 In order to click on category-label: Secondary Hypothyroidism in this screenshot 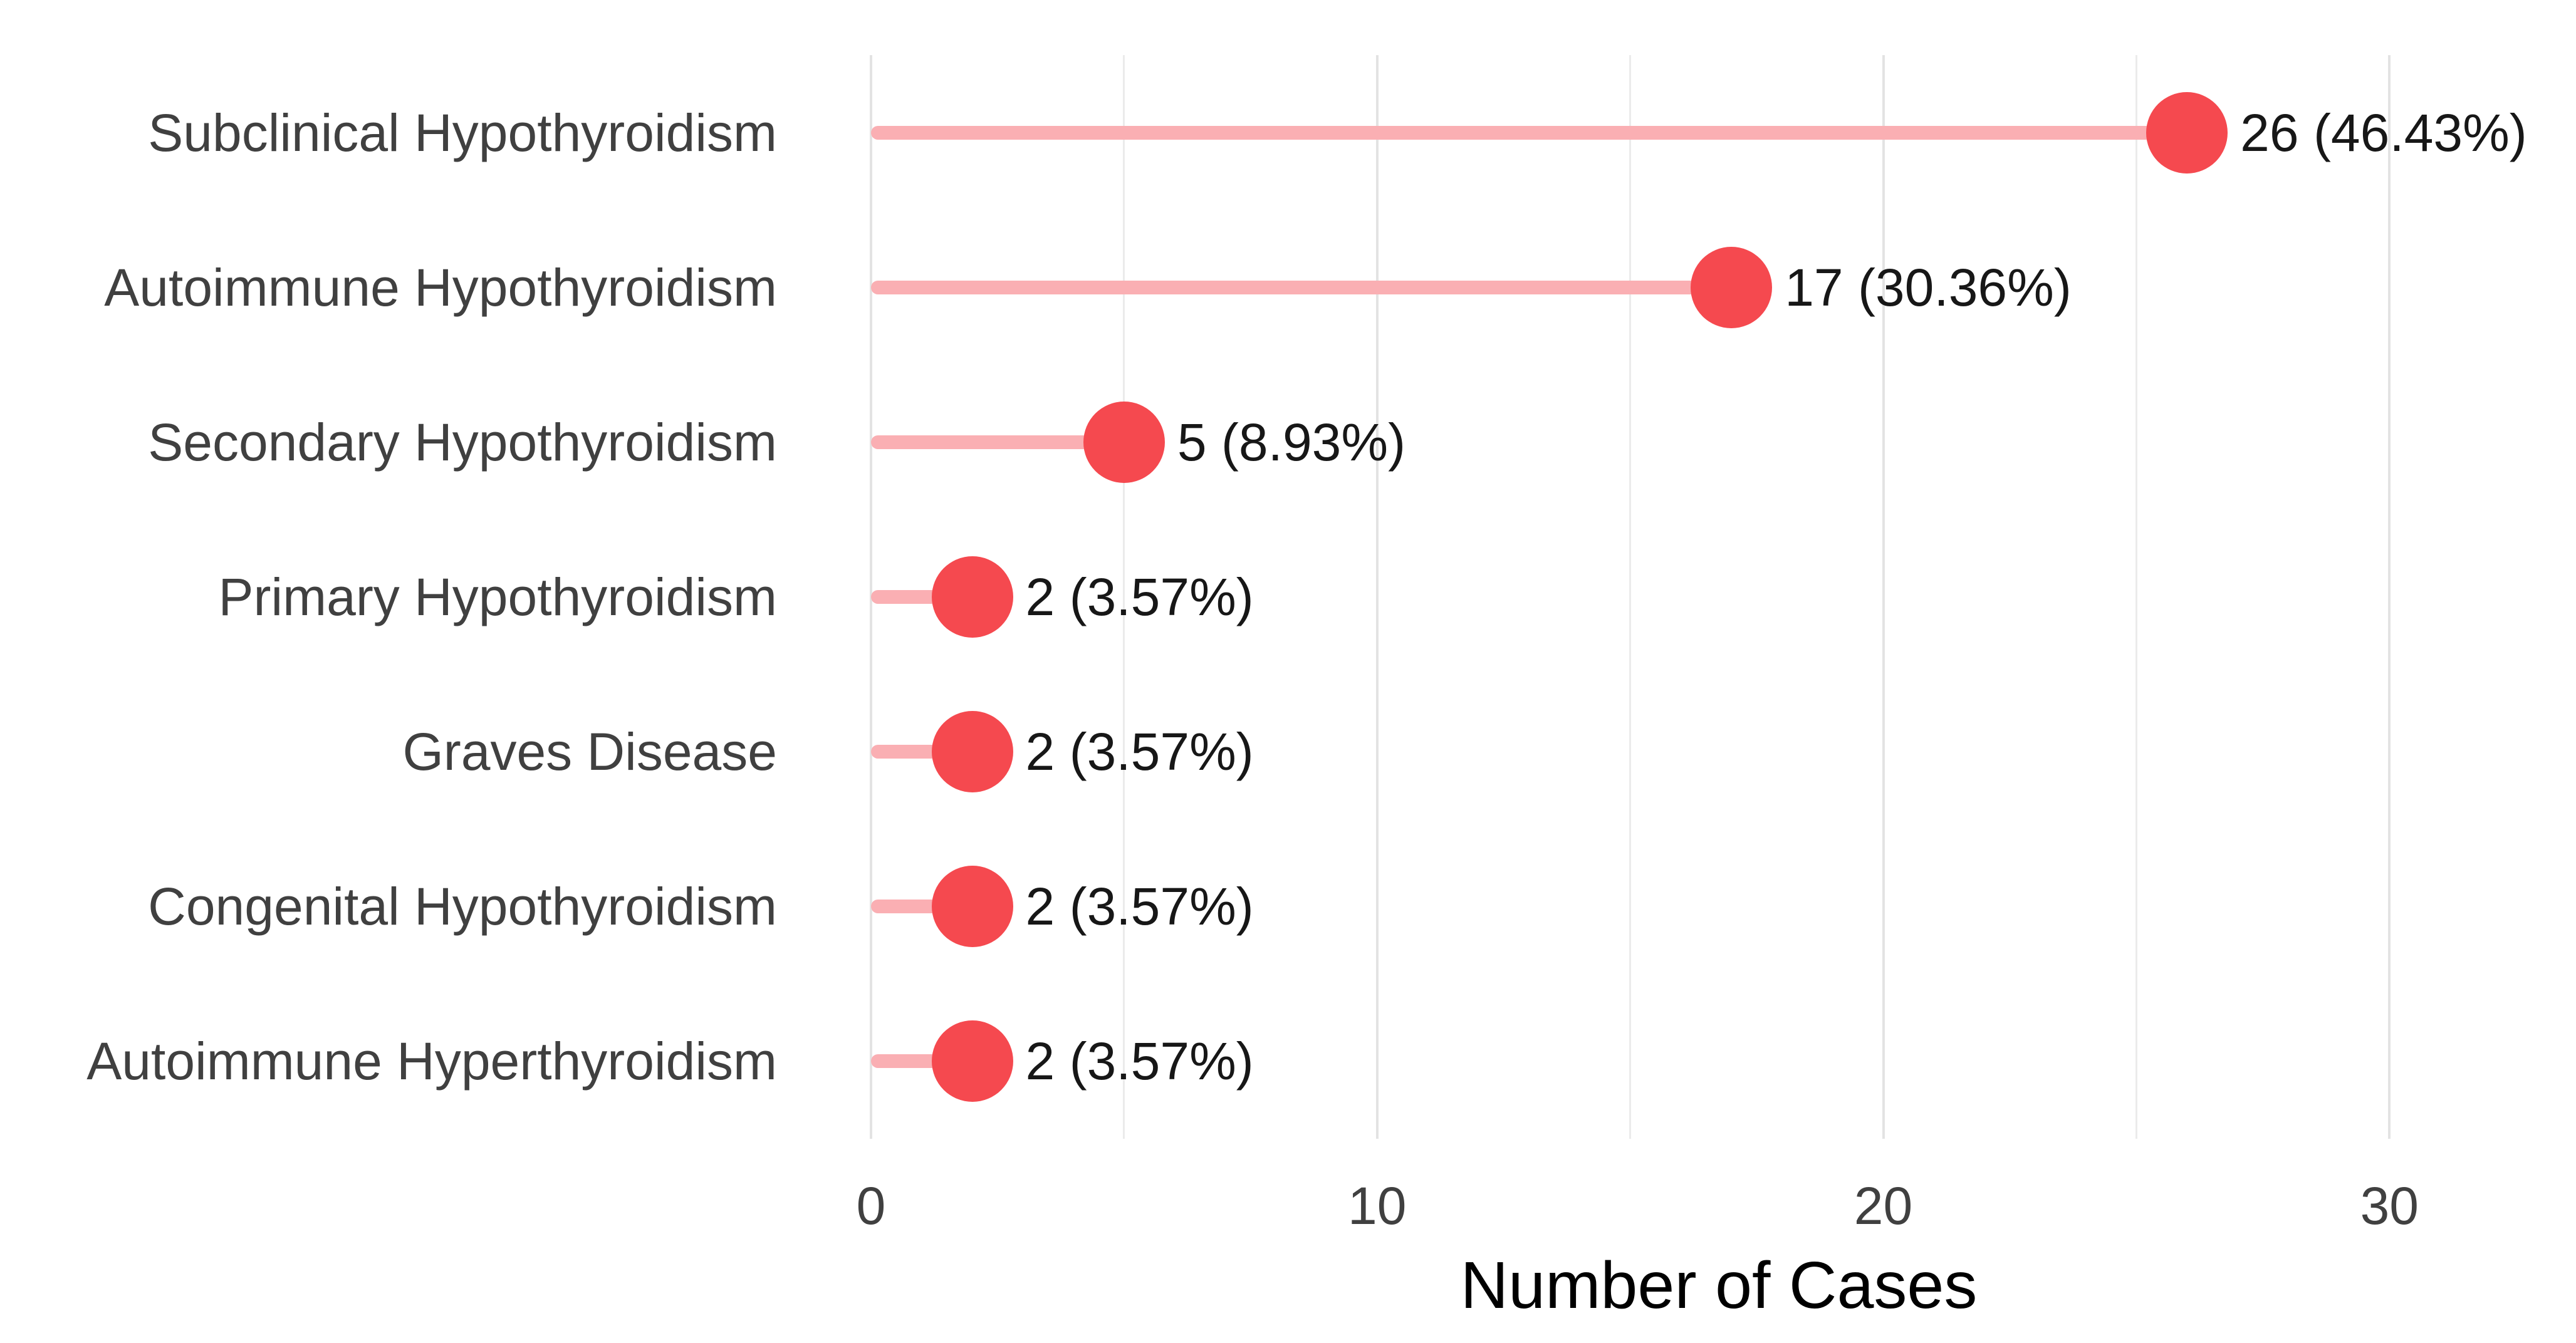, I will do `click(462, 442)`.